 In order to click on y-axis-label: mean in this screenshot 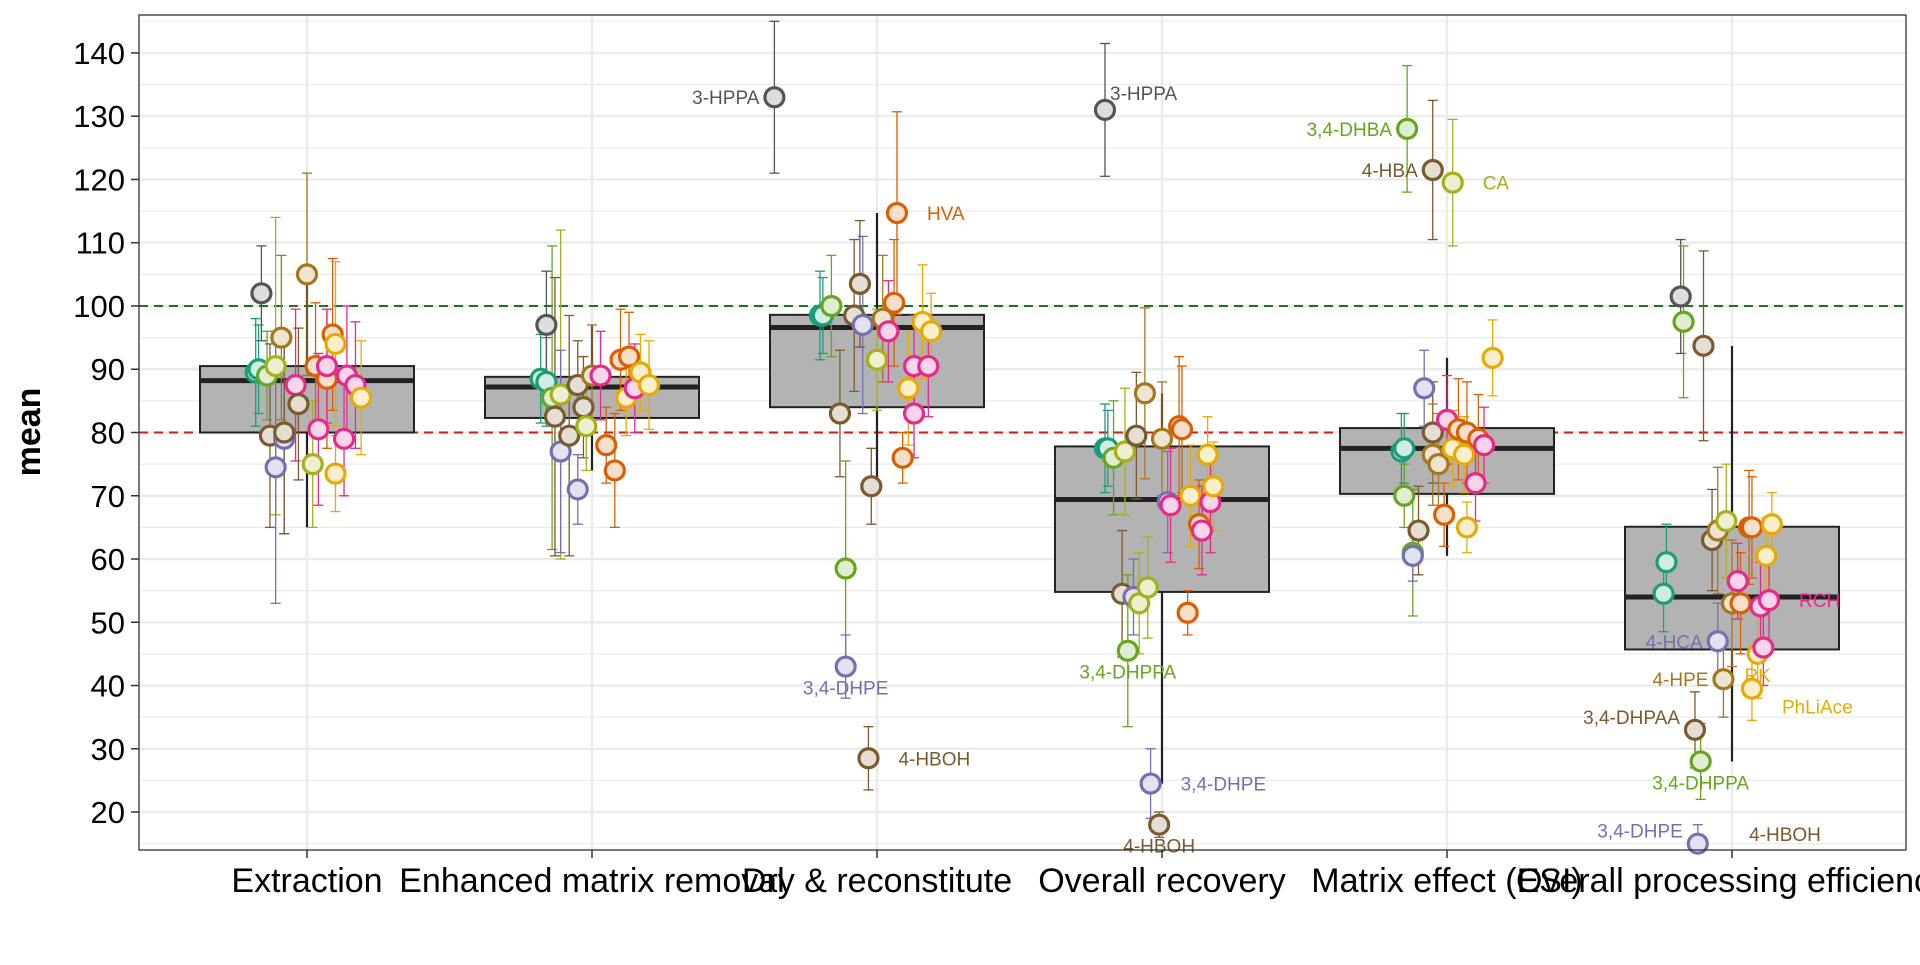, I will do `click(29, 432)`.